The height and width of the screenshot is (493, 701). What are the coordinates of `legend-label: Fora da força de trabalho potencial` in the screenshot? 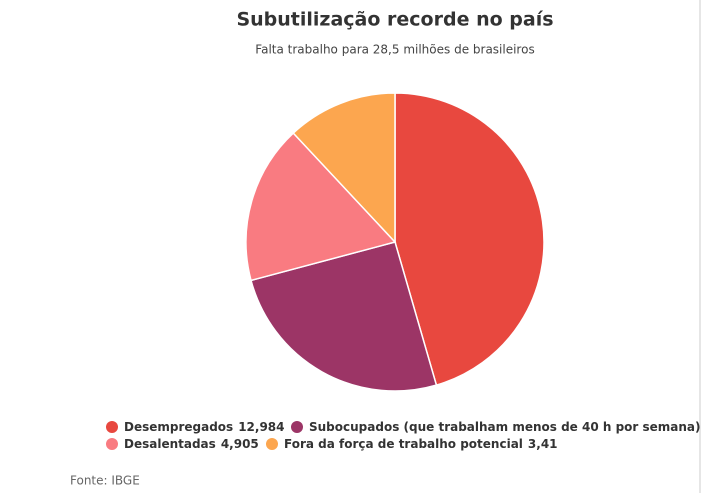 It's located at (403, 444).